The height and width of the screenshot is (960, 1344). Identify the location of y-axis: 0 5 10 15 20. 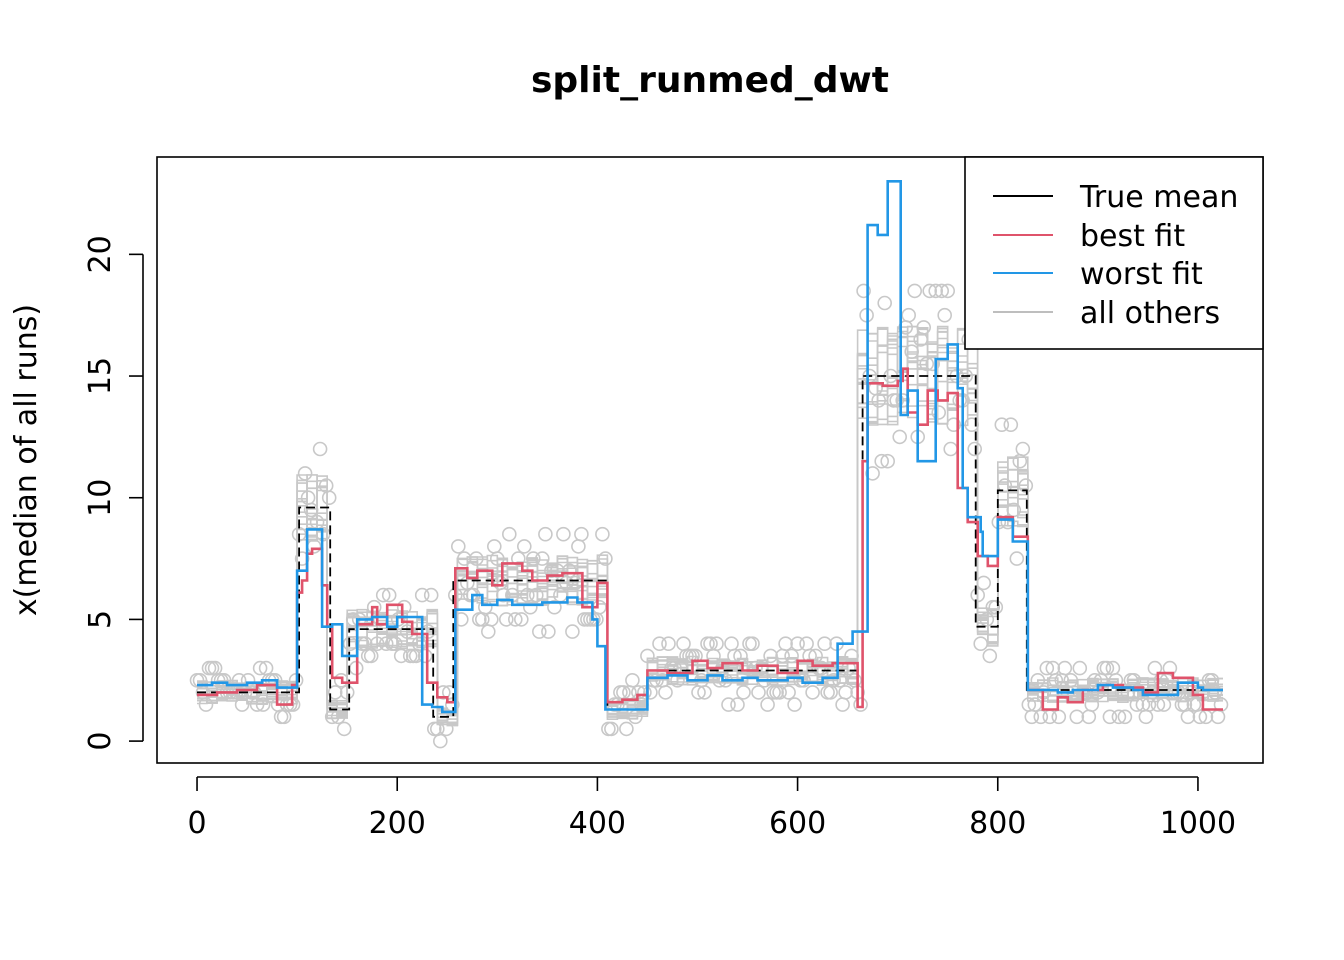
(113, 493).